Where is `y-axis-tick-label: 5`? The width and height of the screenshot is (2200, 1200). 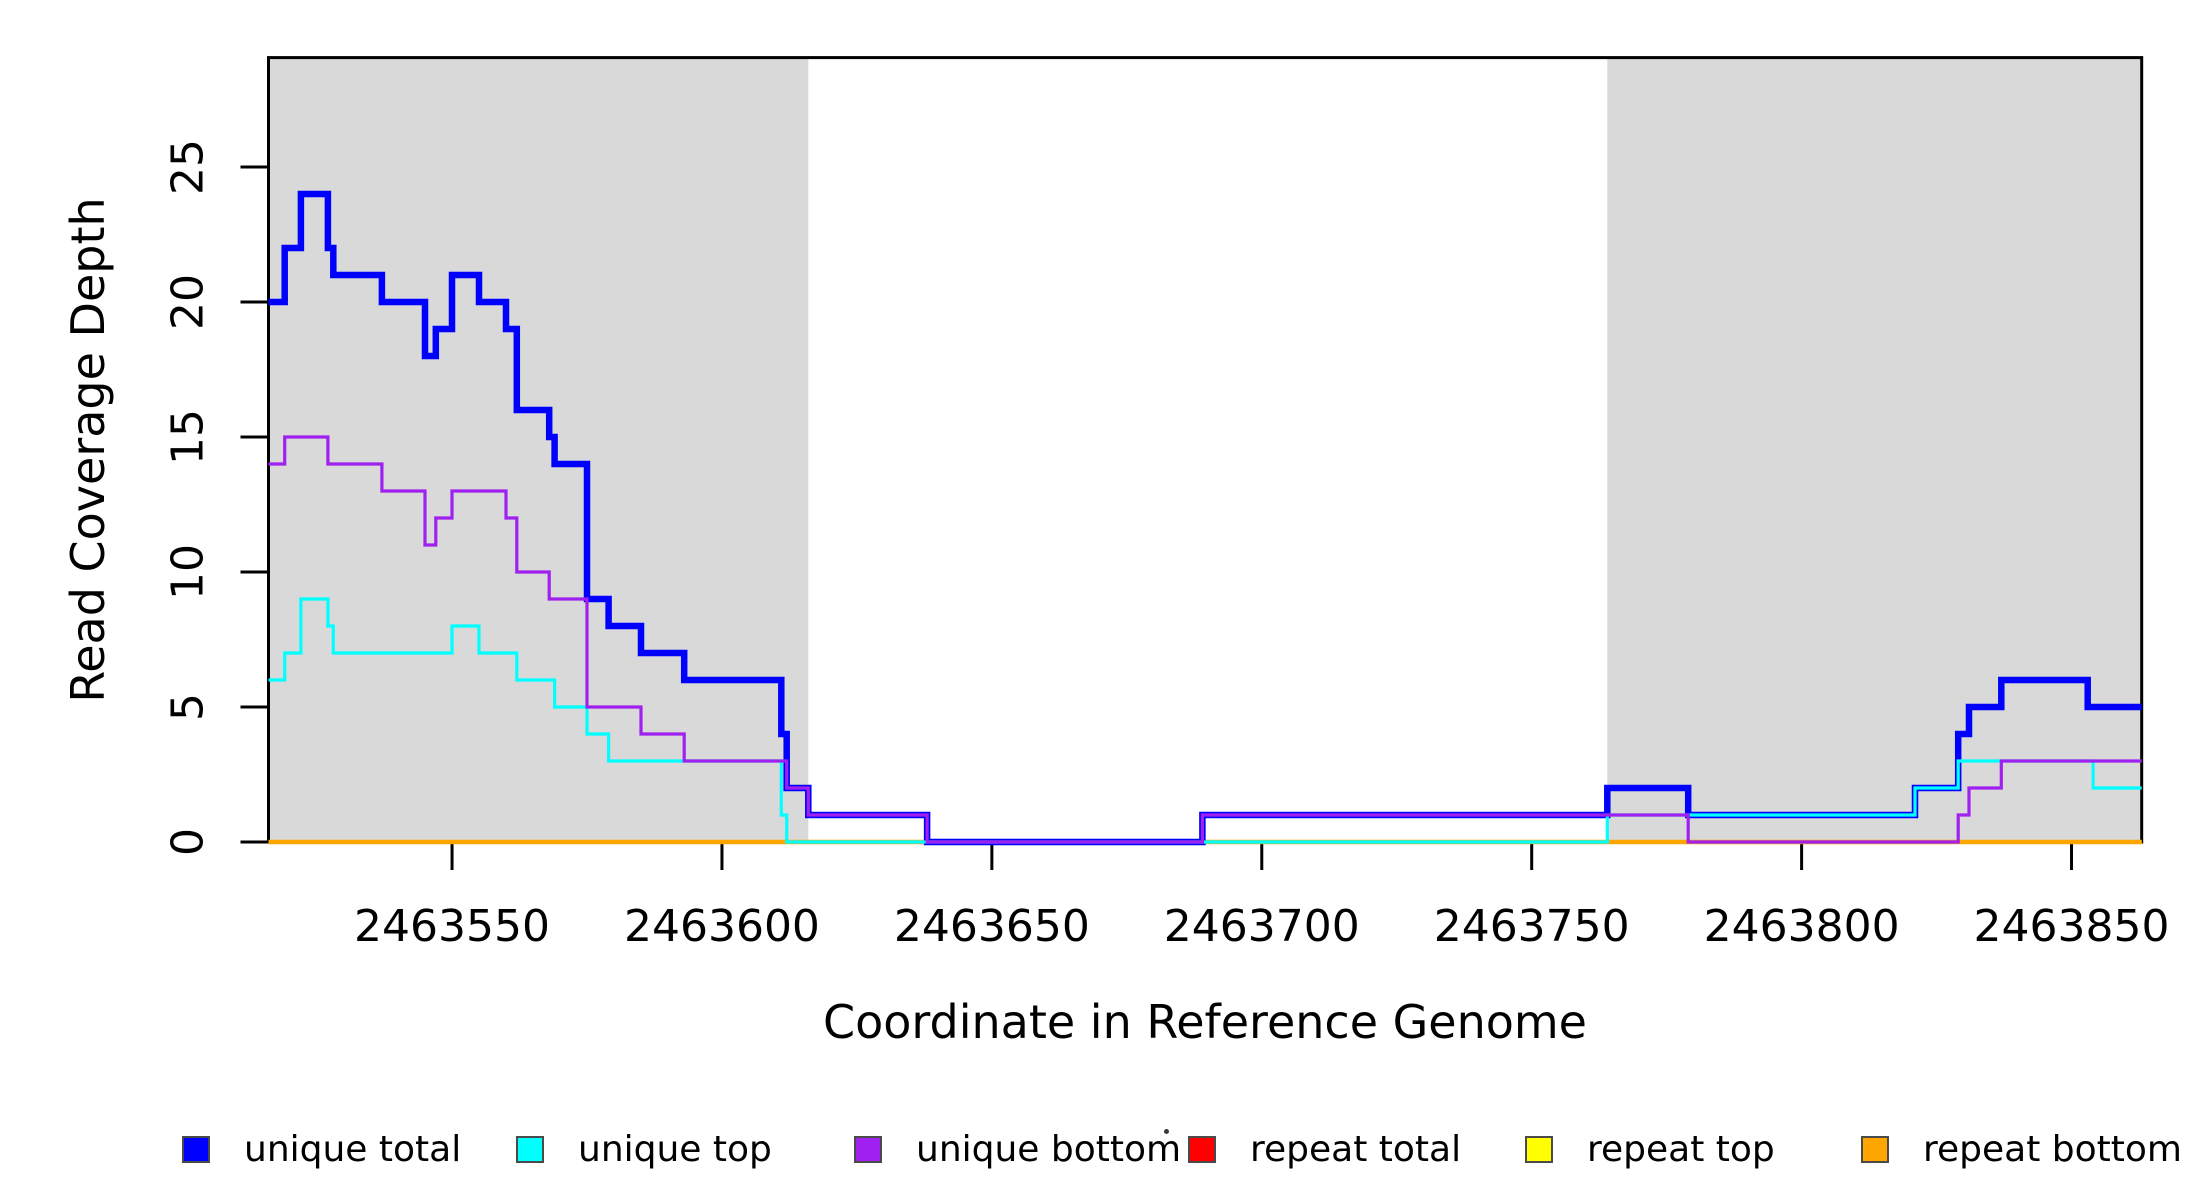 y-axis-tick-label: 5 is located at coordinates (187, 707).